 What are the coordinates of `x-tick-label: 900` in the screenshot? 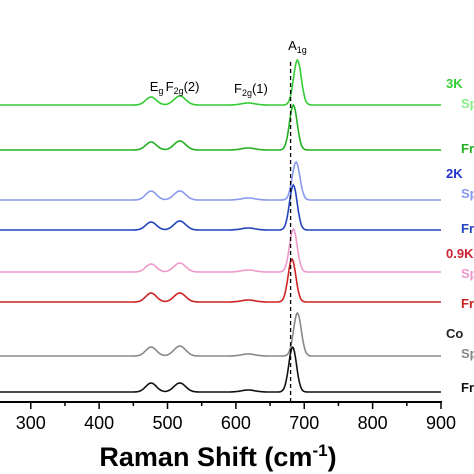 It's located at (441, 423).